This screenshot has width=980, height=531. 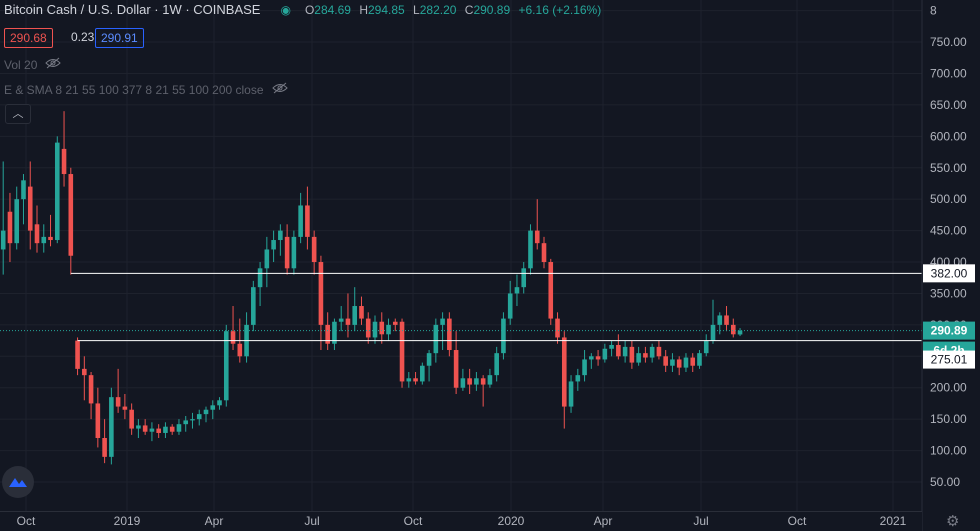 I want to click on low-value: 282.20, so click(x=438, y=9).